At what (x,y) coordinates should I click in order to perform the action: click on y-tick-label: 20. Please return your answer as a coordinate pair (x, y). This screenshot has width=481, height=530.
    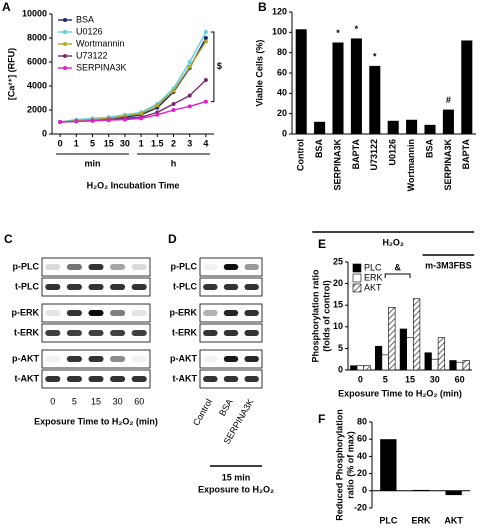
    Looking at the image, I should click on (338, 283).